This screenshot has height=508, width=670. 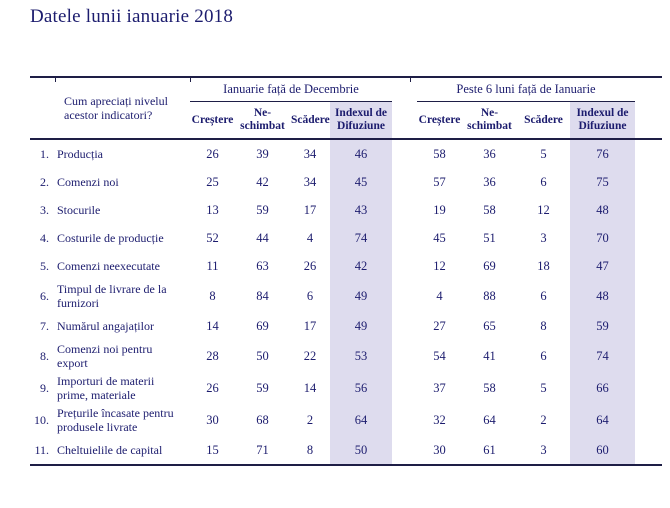 I want to click on group-header-month: Ianuarie față de Decembrie, so click(x=291, y=89).